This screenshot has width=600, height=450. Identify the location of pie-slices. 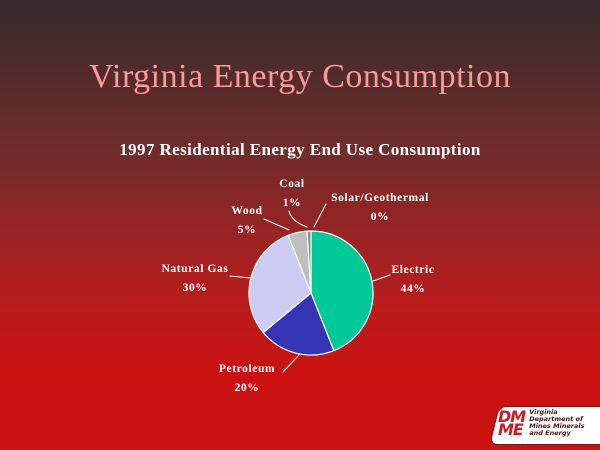
(311, 293).